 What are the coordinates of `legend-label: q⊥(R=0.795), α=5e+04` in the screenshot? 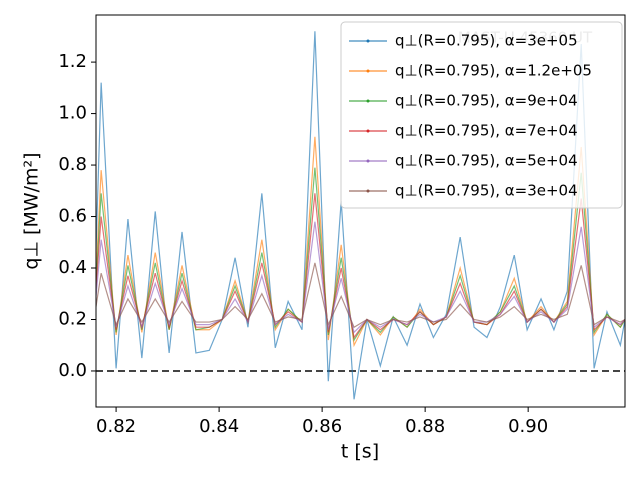 It's located at (486, 161).